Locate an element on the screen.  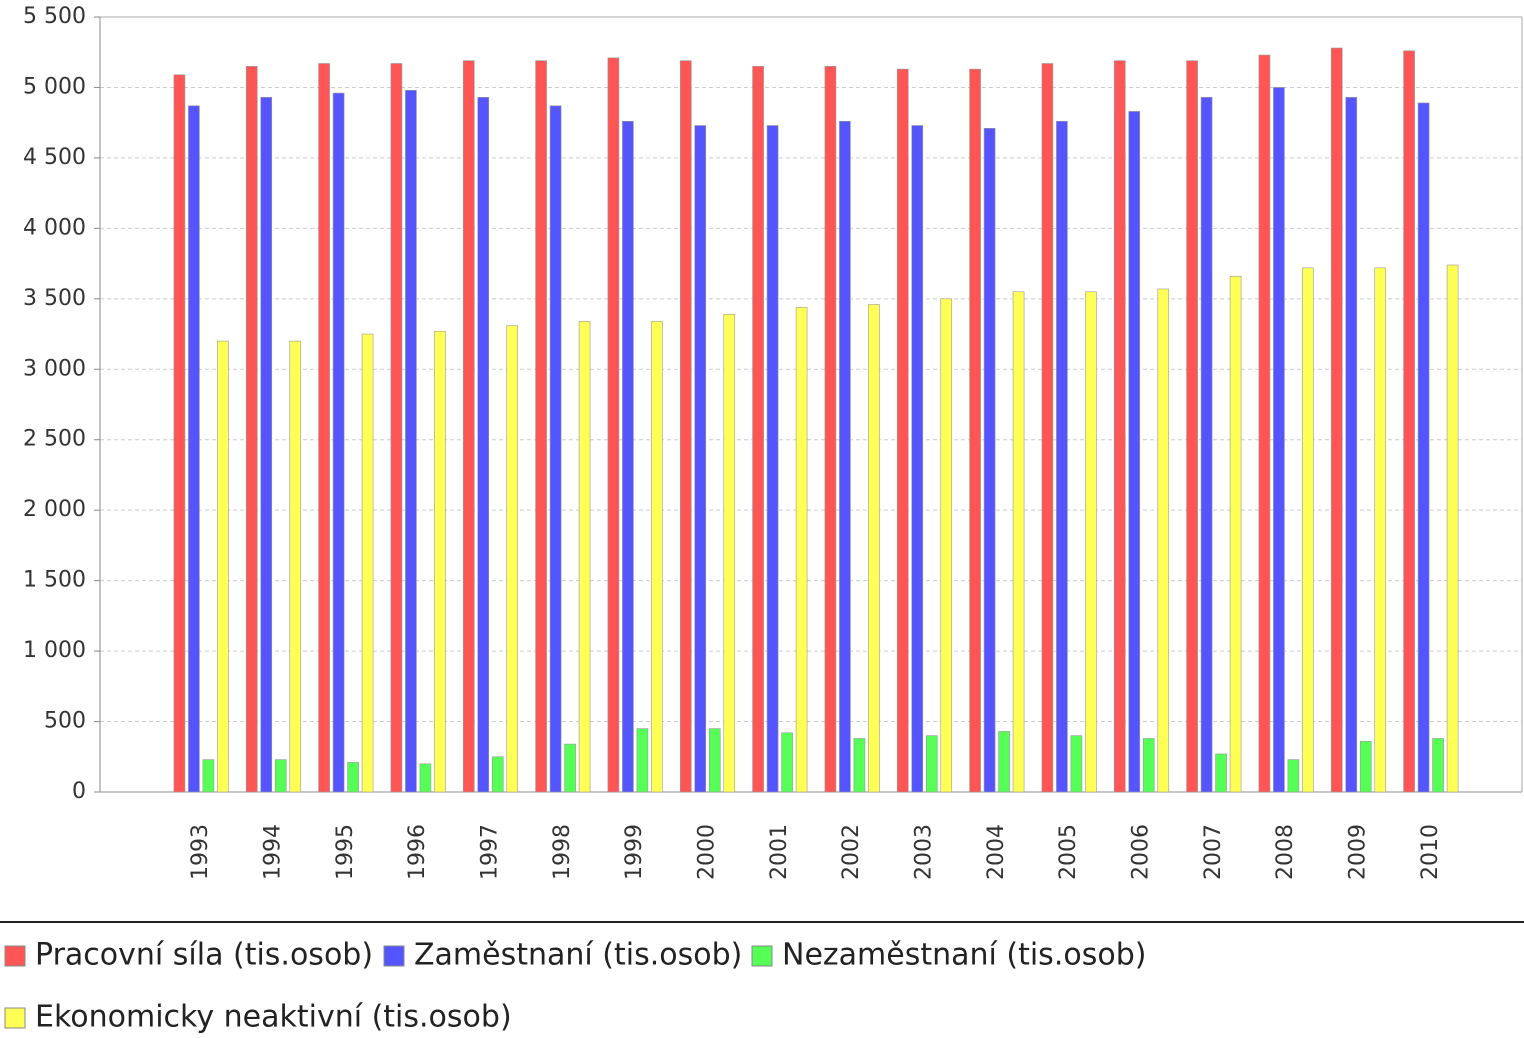
x-tick-label: 2009 is located at coordinates (1358, 852).